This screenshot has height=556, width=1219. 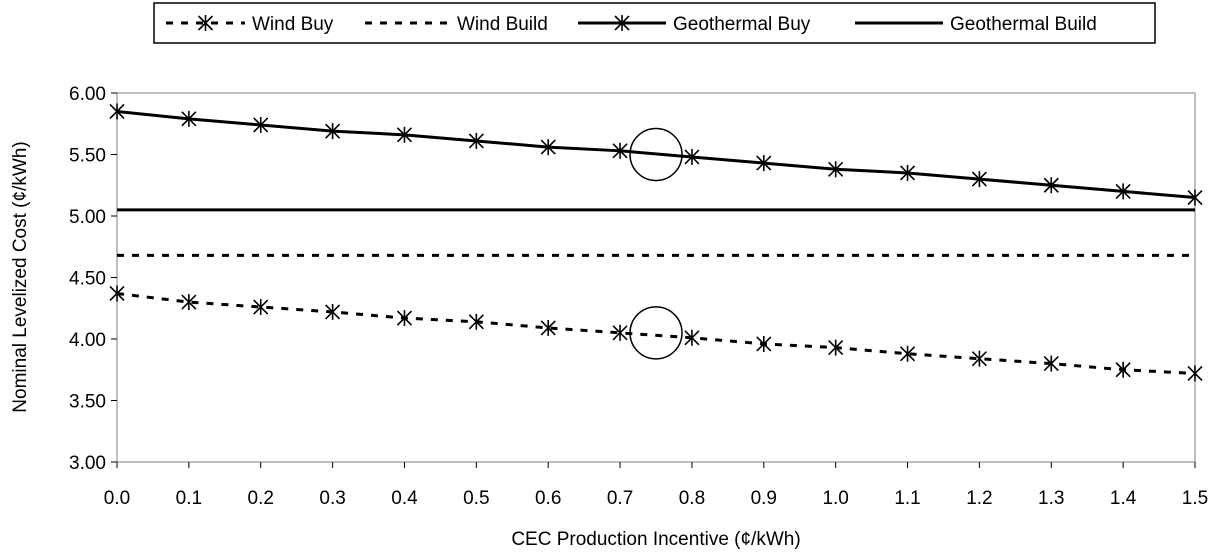 What do you see at coordinates (764, 498) in the screenshot?
I see `x-tick-label: 0.9` at bounding box center [764, 498].